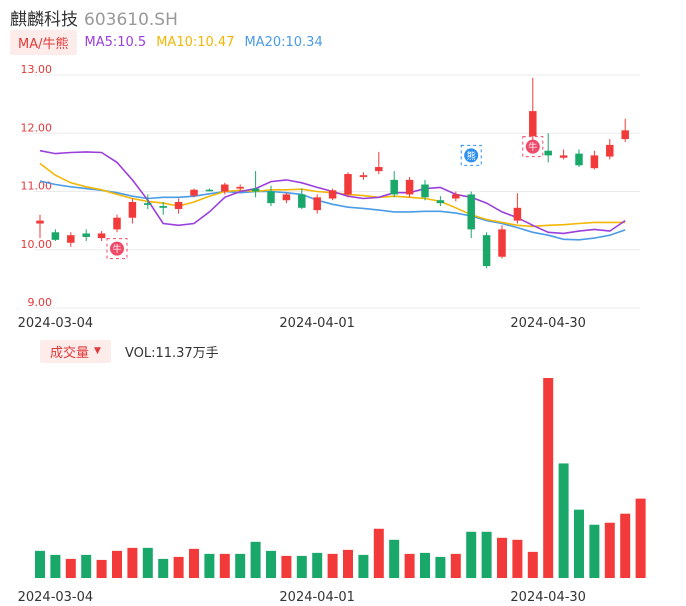  I want to click on stock-title: 麒麟科技 603610.SH, so click(94, 17).